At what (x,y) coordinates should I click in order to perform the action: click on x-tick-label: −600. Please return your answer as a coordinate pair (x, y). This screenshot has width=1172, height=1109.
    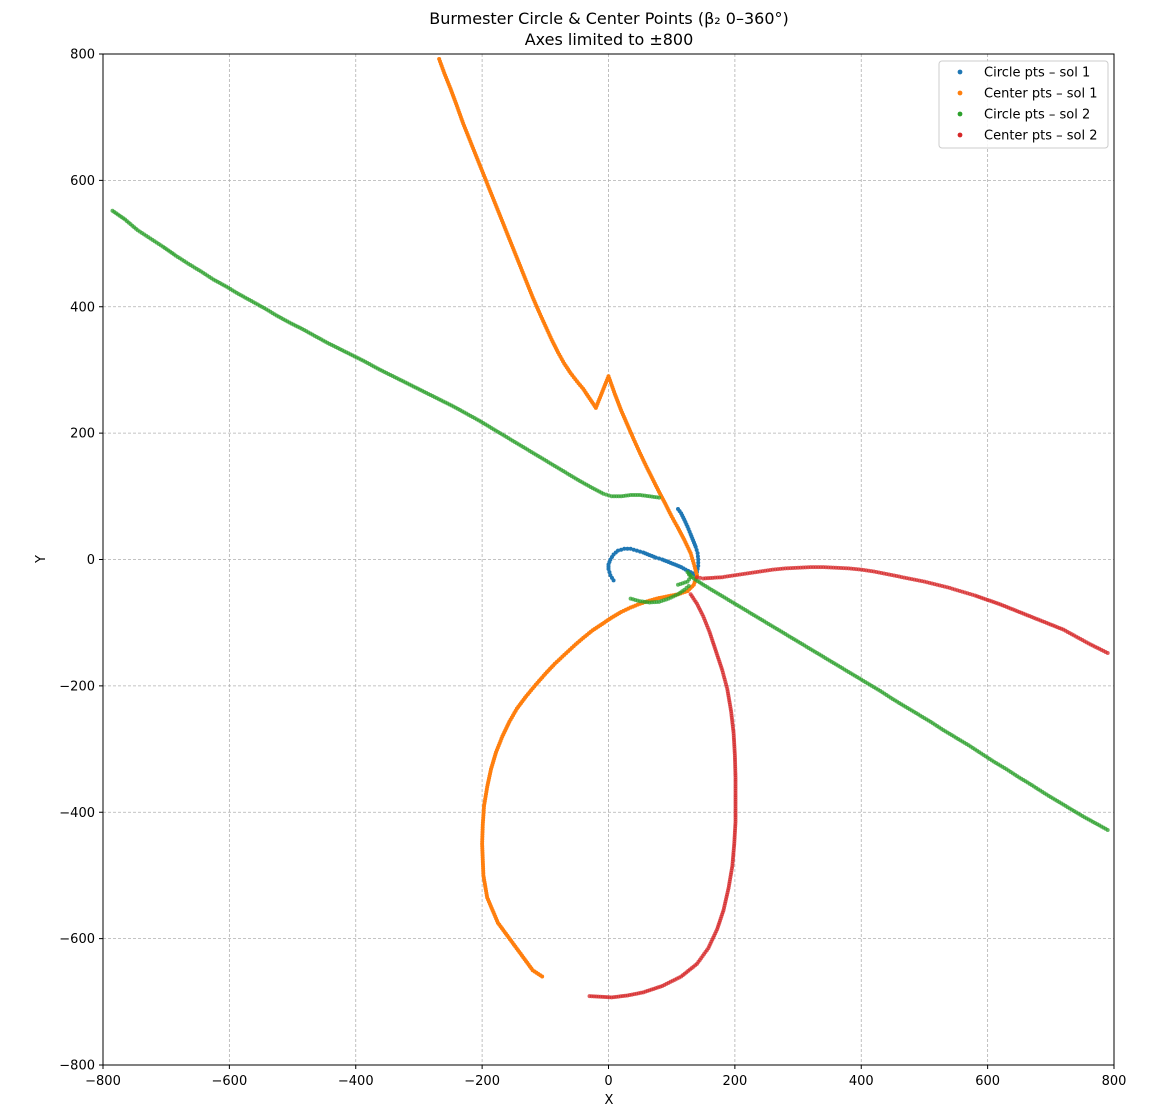
    Looking at the image, I should click on (230, 1081).